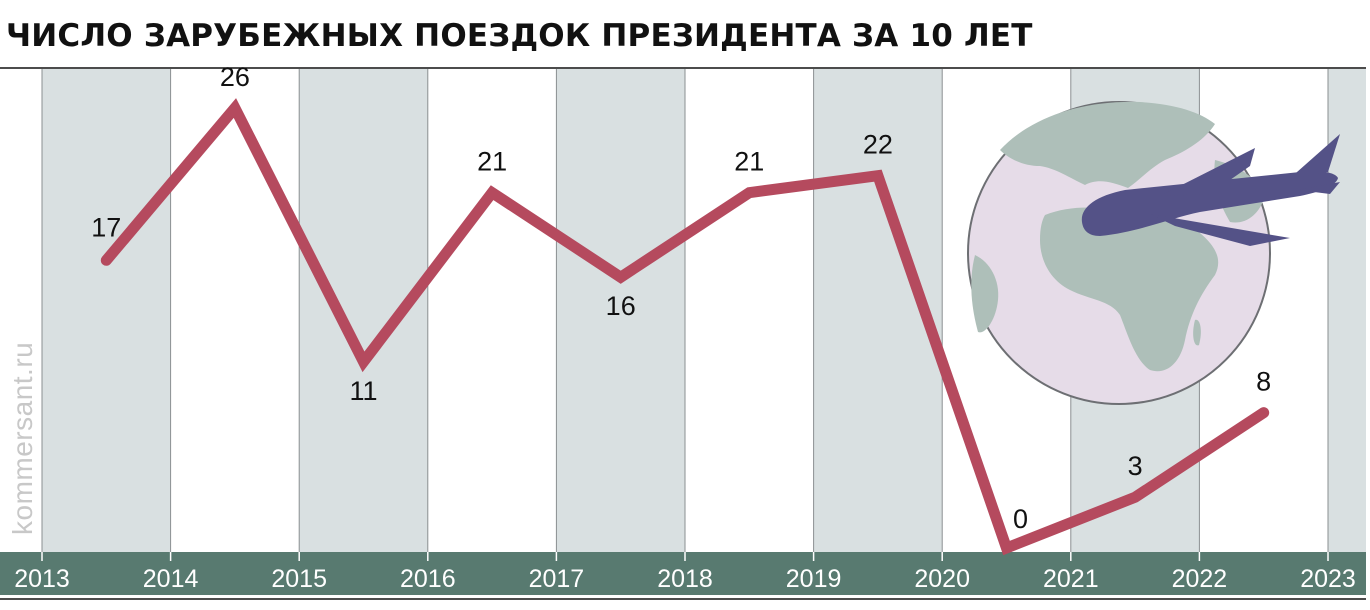 The width and height of the screenshot is (1370, 610). I want to click on data-label: 22, so click(878, 145).